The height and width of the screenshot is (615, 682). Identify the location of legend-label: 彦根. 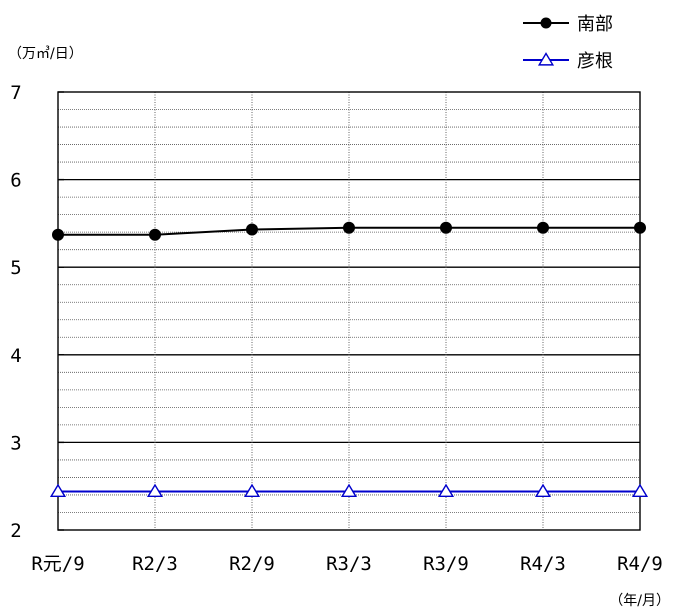
(595, 61).